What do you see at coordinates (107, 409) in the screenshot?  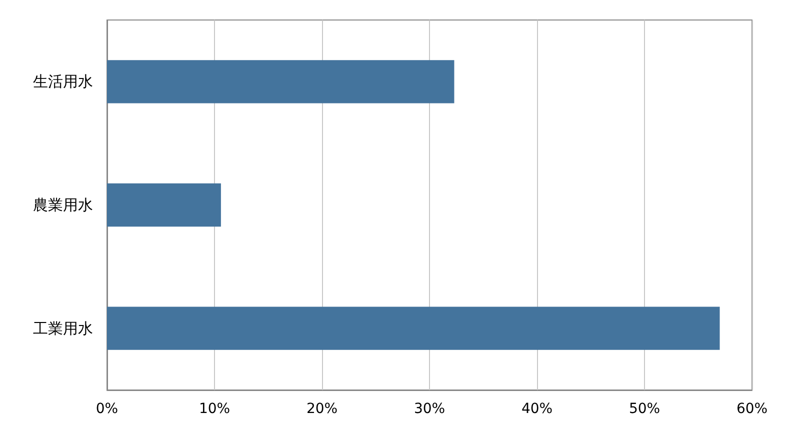 I see `x-tick-label: 0%` at bounding box center [107, 409].